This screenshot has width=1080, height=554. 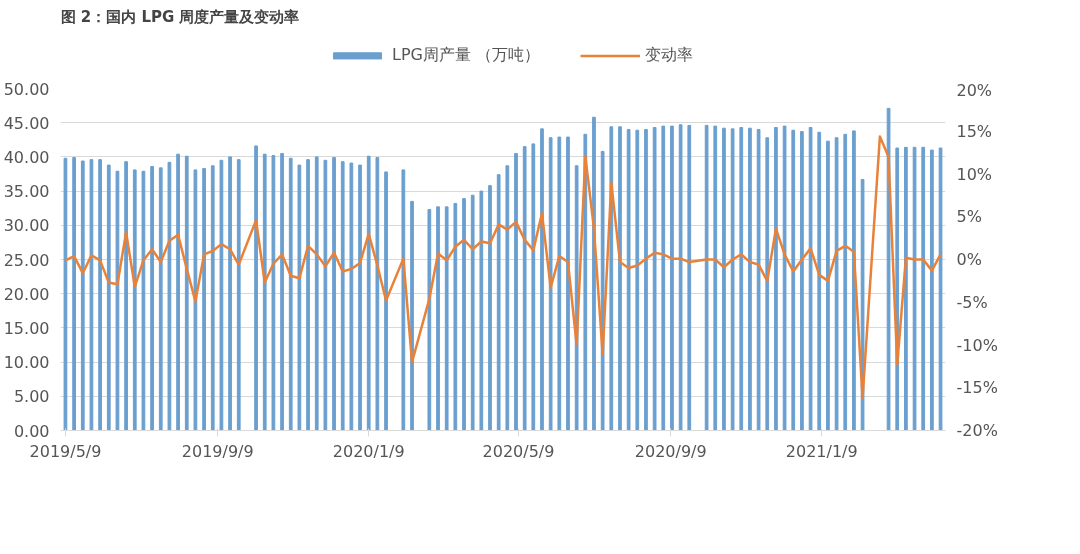 What do you see at coordinates (974, 90) in the screenshot?
I see `y2-tick-label: 20%` at bounding box center [974, 90].